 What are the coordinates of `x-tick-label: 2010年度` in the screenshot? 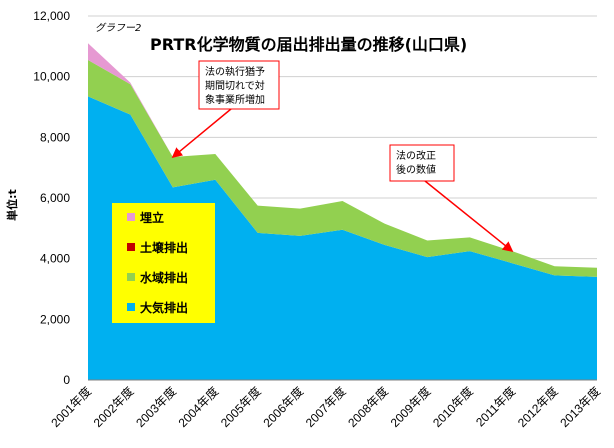 It's located at (452, 407).